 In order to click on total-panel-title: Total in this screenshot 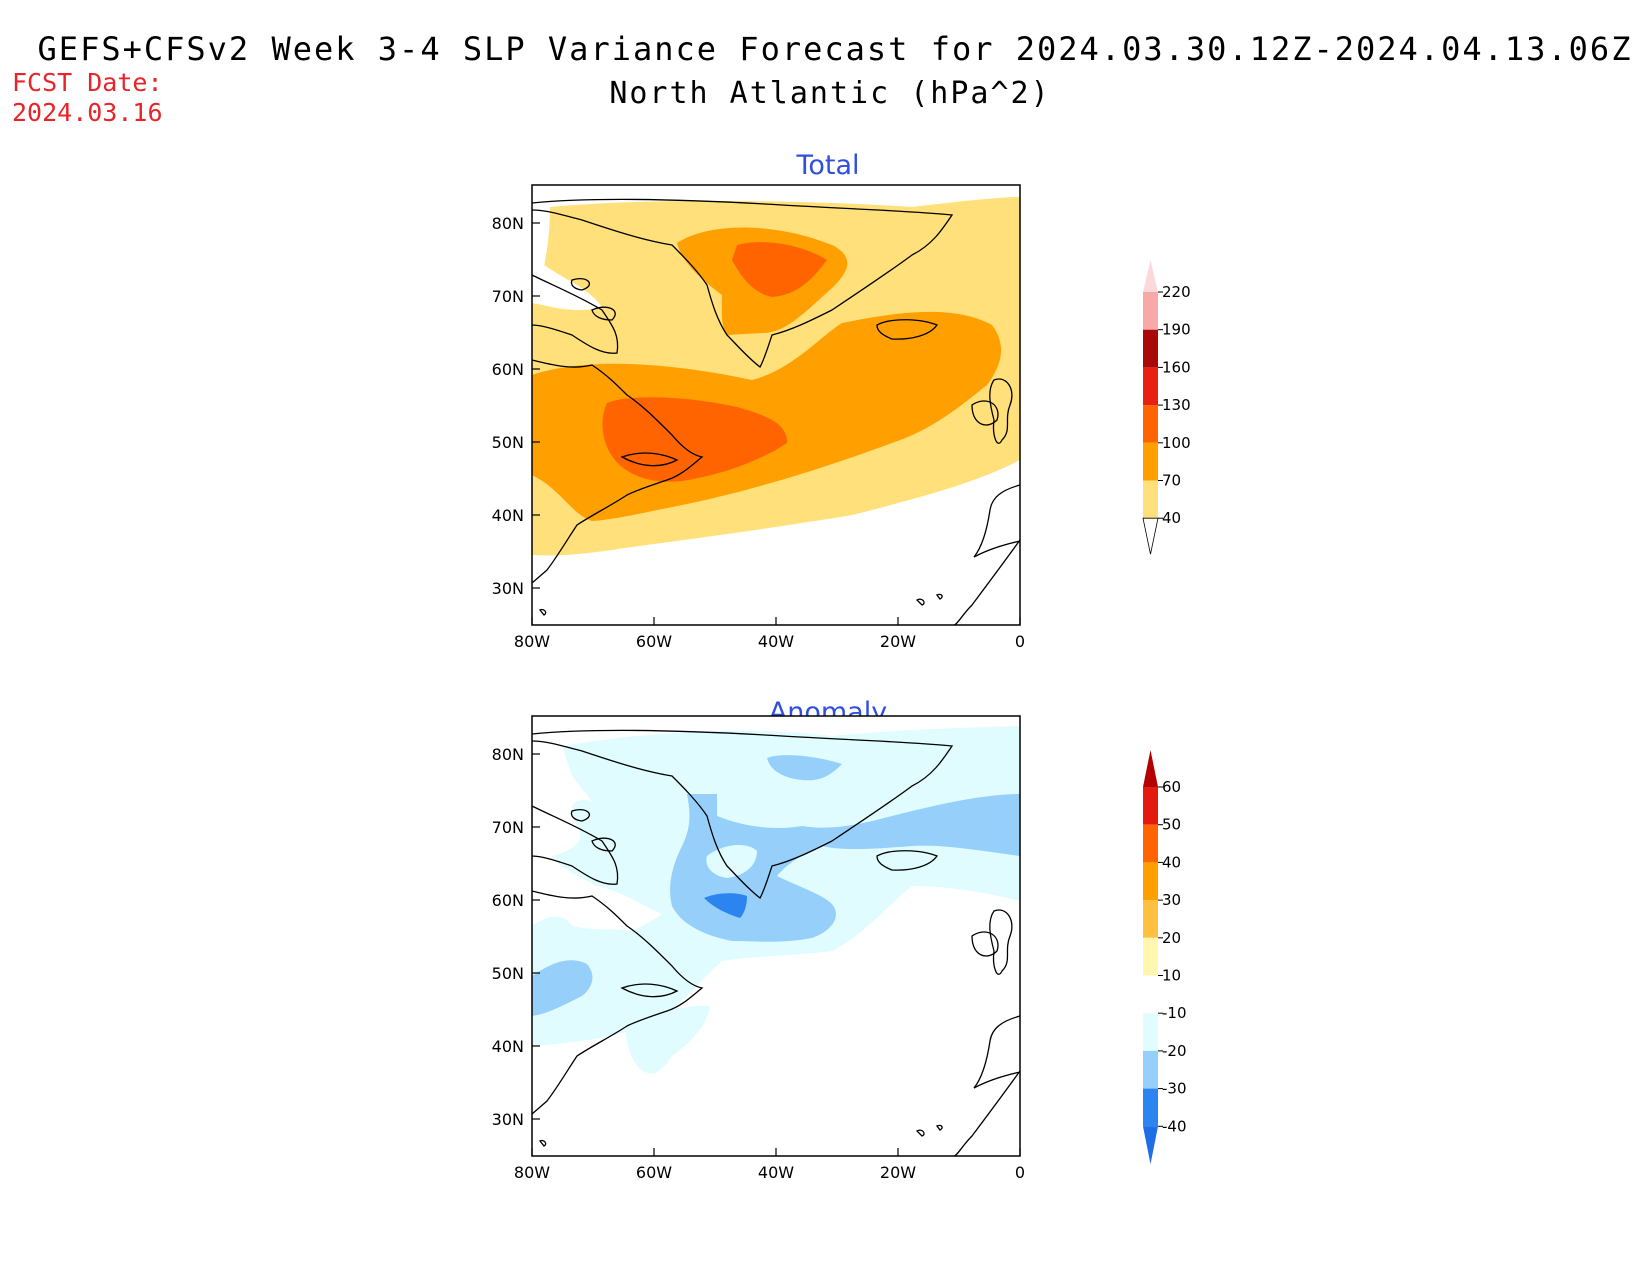, I will do `click(828, 165)`.